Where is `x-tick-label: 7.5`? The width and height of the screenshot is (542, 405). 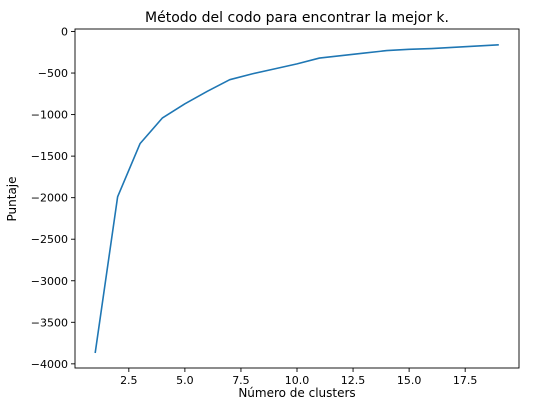 x-tick-label: 7.5 is located at coordinates (241, 380).